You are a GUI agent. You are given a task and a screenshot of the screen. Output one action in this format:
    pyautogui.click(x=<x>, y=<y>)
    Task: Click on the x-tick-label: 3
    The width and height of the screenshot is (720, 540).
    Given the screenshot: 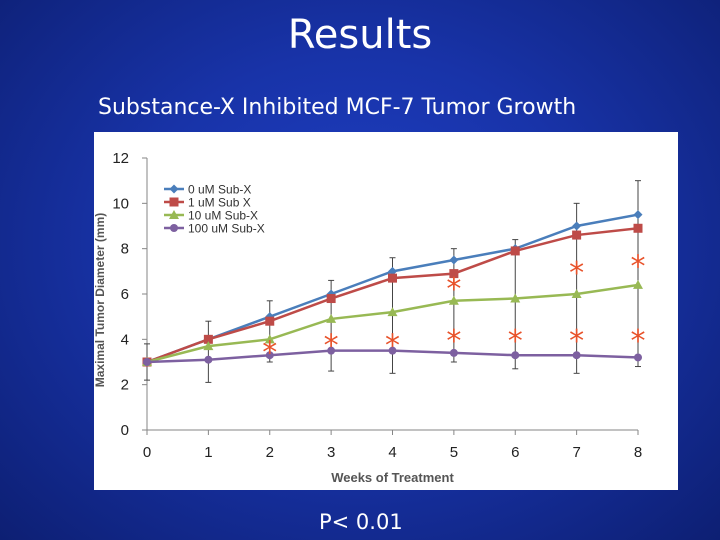 What is the action you would take?
    pyautogui.click(x=331, y=452)
    